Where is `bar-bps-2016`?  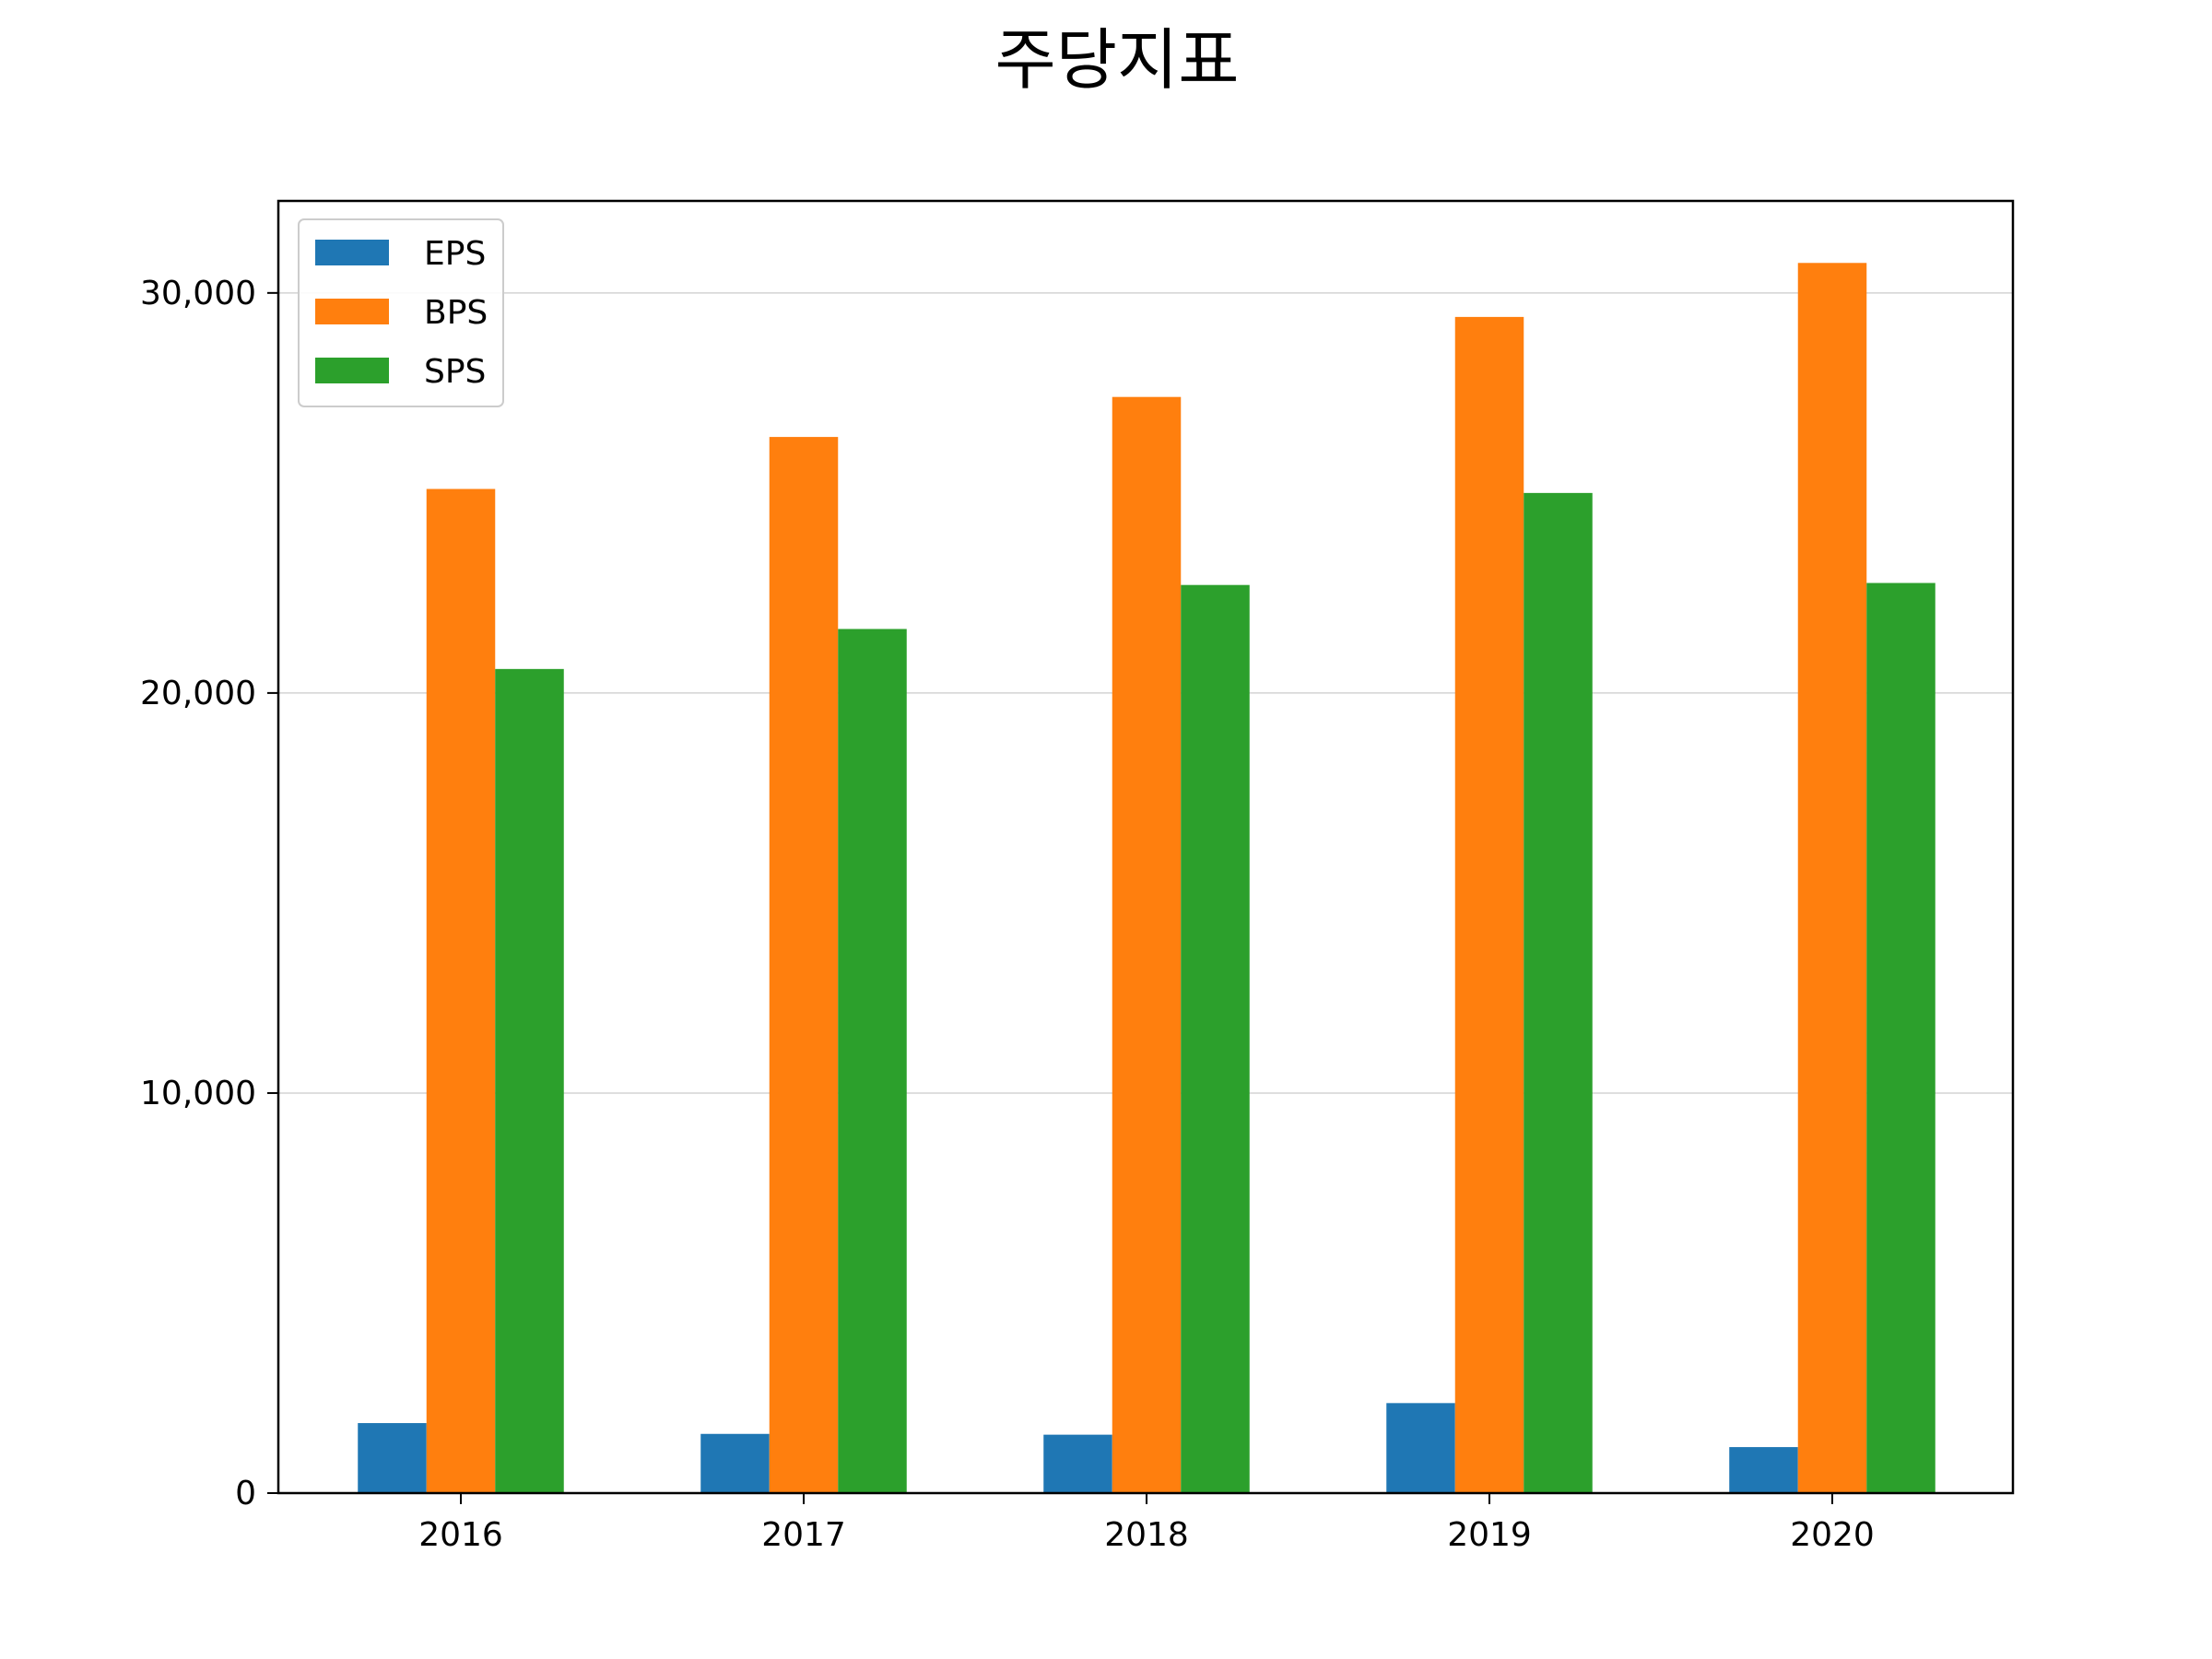
bar-bps-2016 is located at coordinates (461, 990).